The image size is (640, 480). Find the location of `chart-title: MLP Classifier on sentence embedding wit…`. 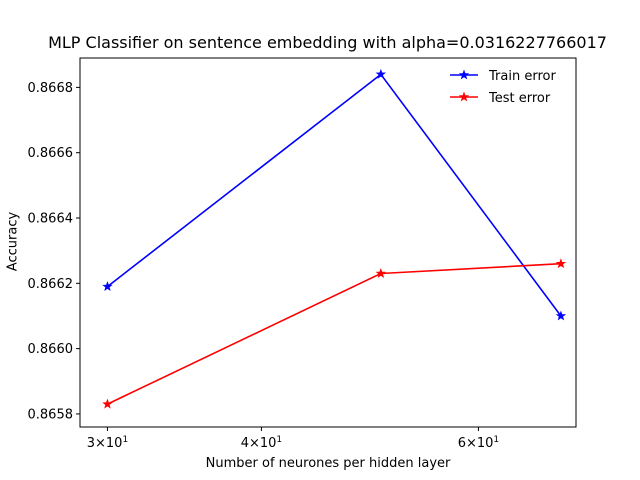

chart-title: MLP Classifier on sentence embedding wit… is located at coordinates (327, 42).